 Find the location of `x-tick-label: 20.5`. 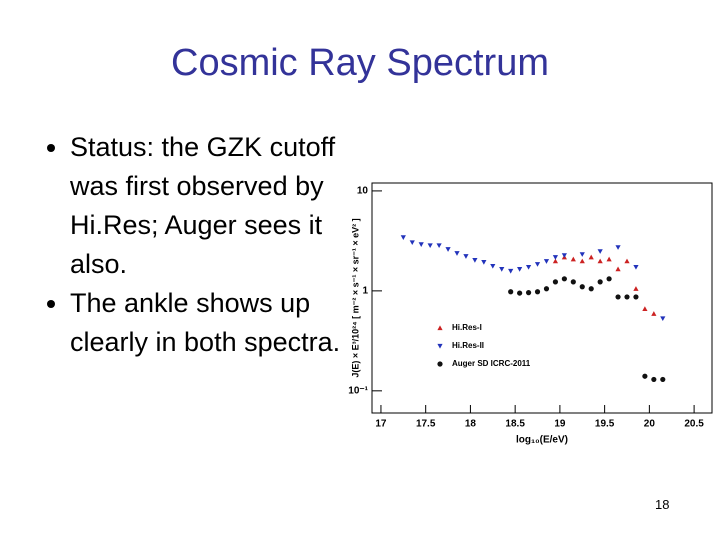

x-tick-label: 20.5 is located at coordinates (694, 424).